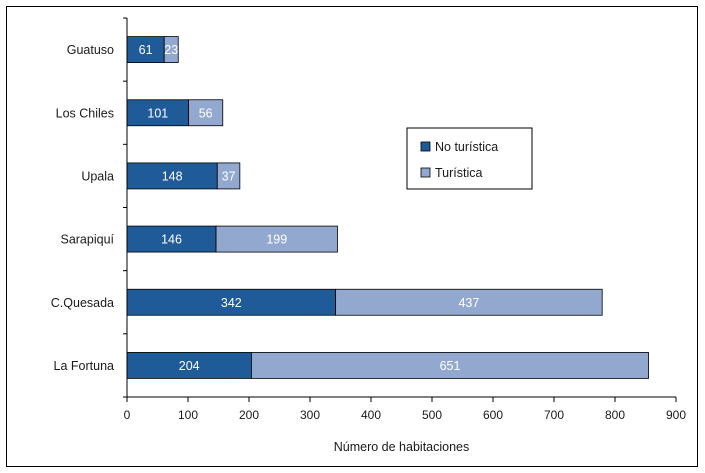  I want to click on bar-upala-no-turistica, so click(172, 176).